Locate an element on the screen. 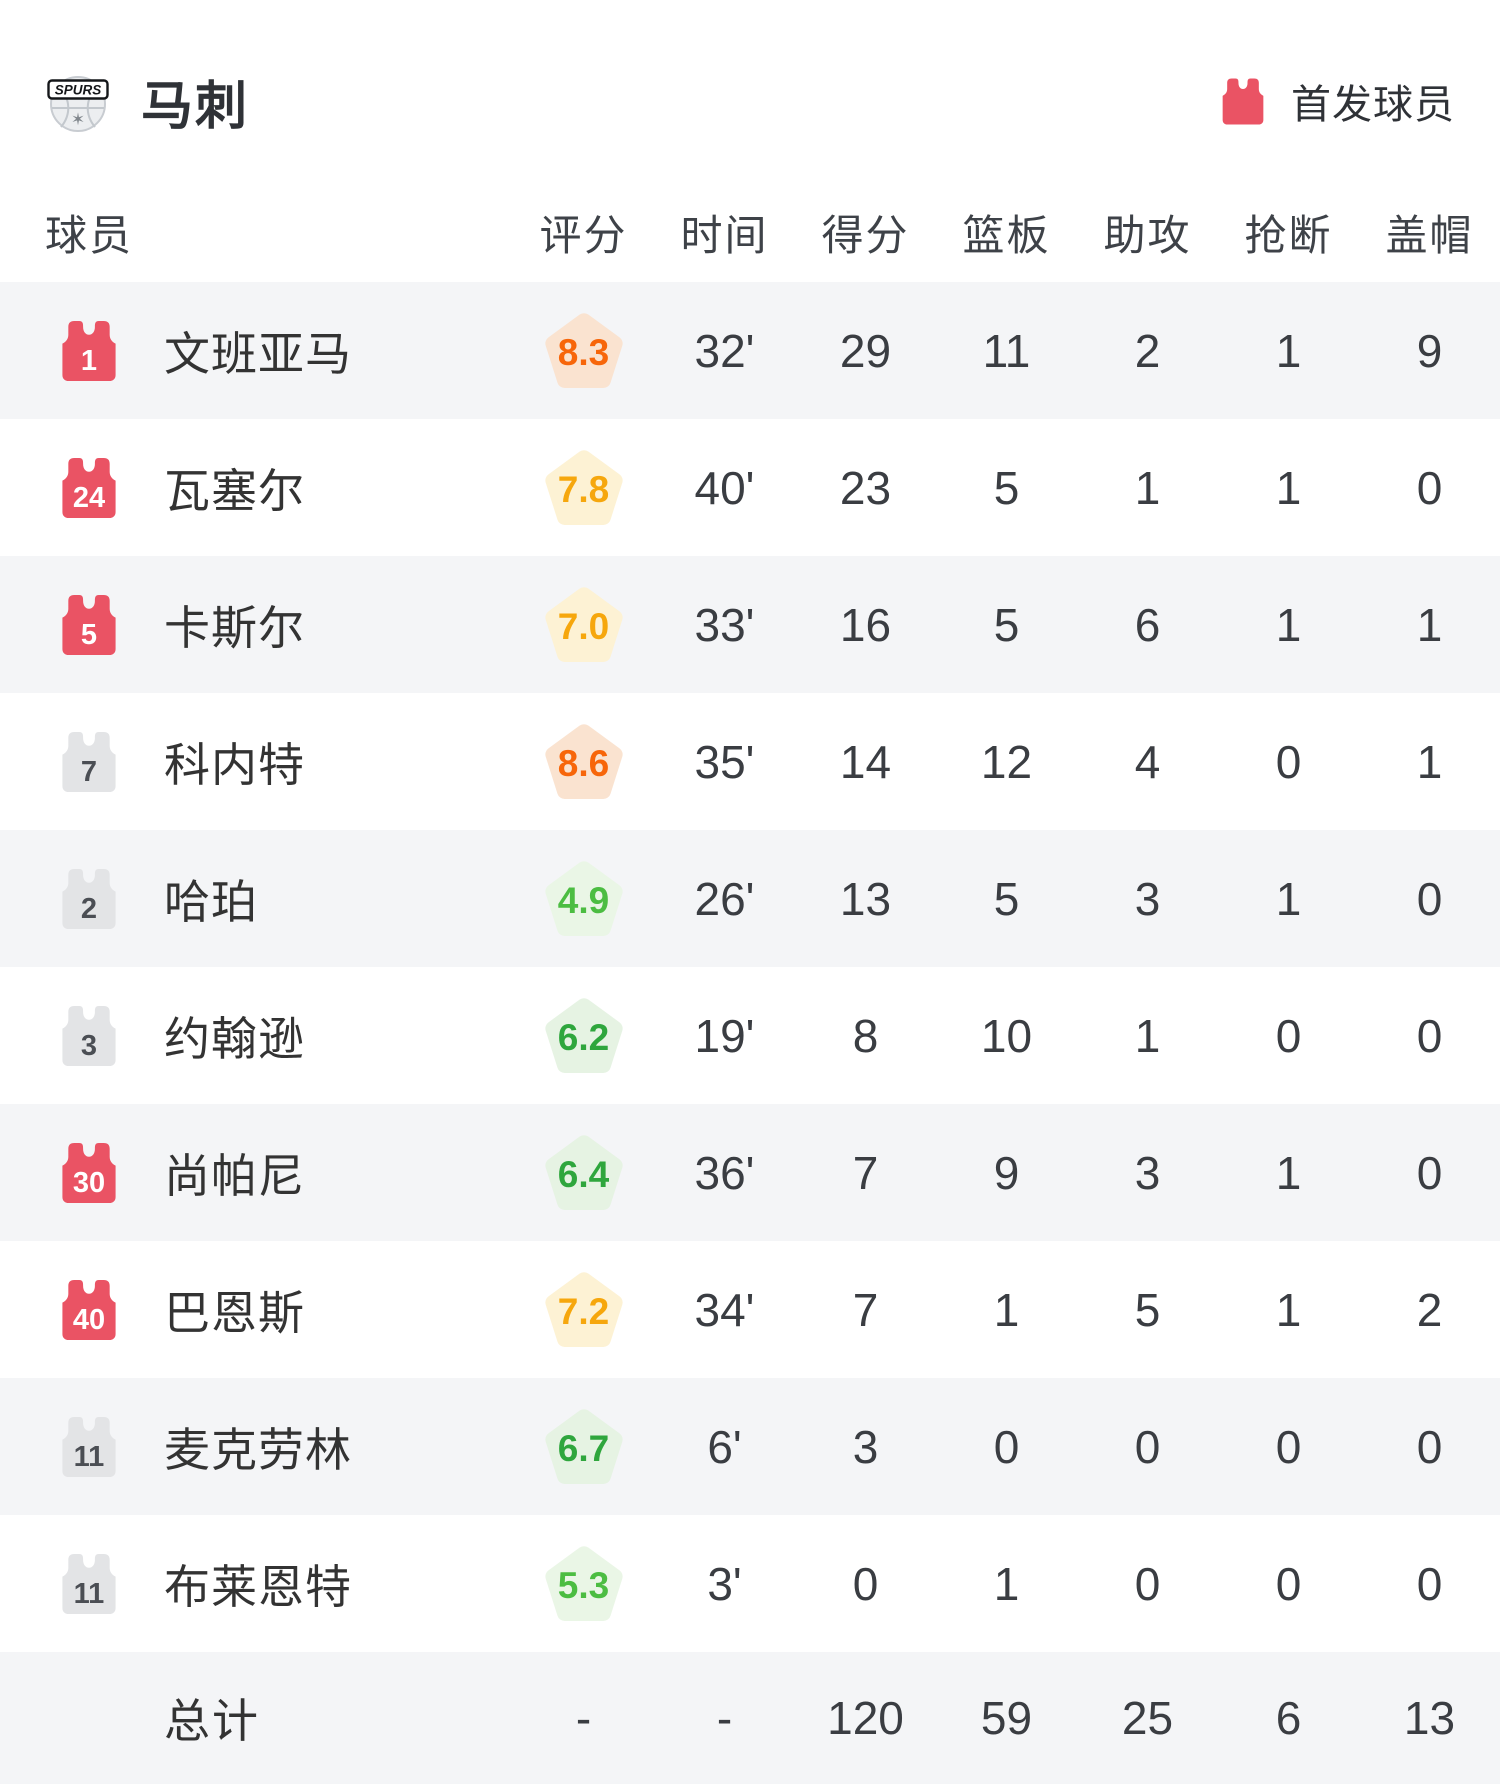  rating-value: 6.2 is located at coordinates (583, 1037).